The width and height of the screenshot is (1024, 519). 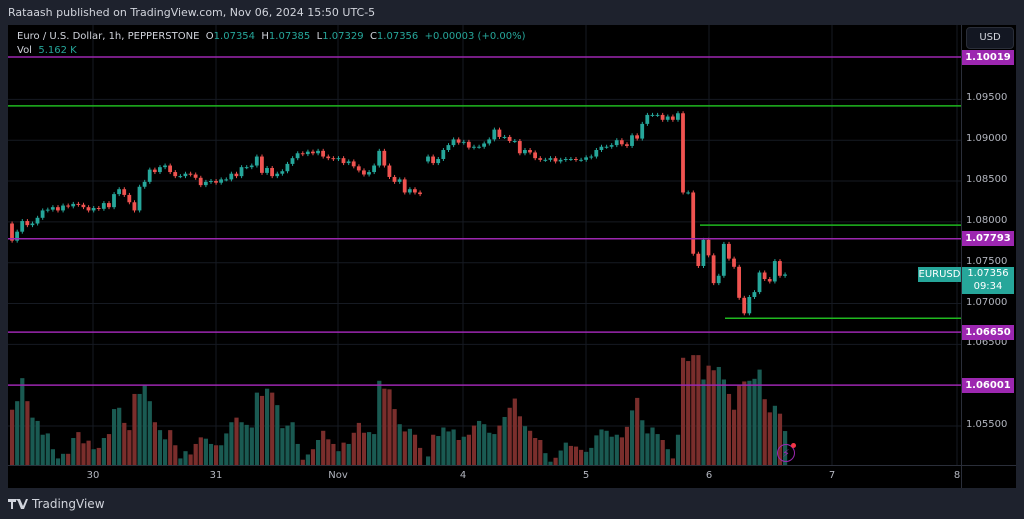 I want to click on time-tick-label: 30, so click(x=93, y=475).